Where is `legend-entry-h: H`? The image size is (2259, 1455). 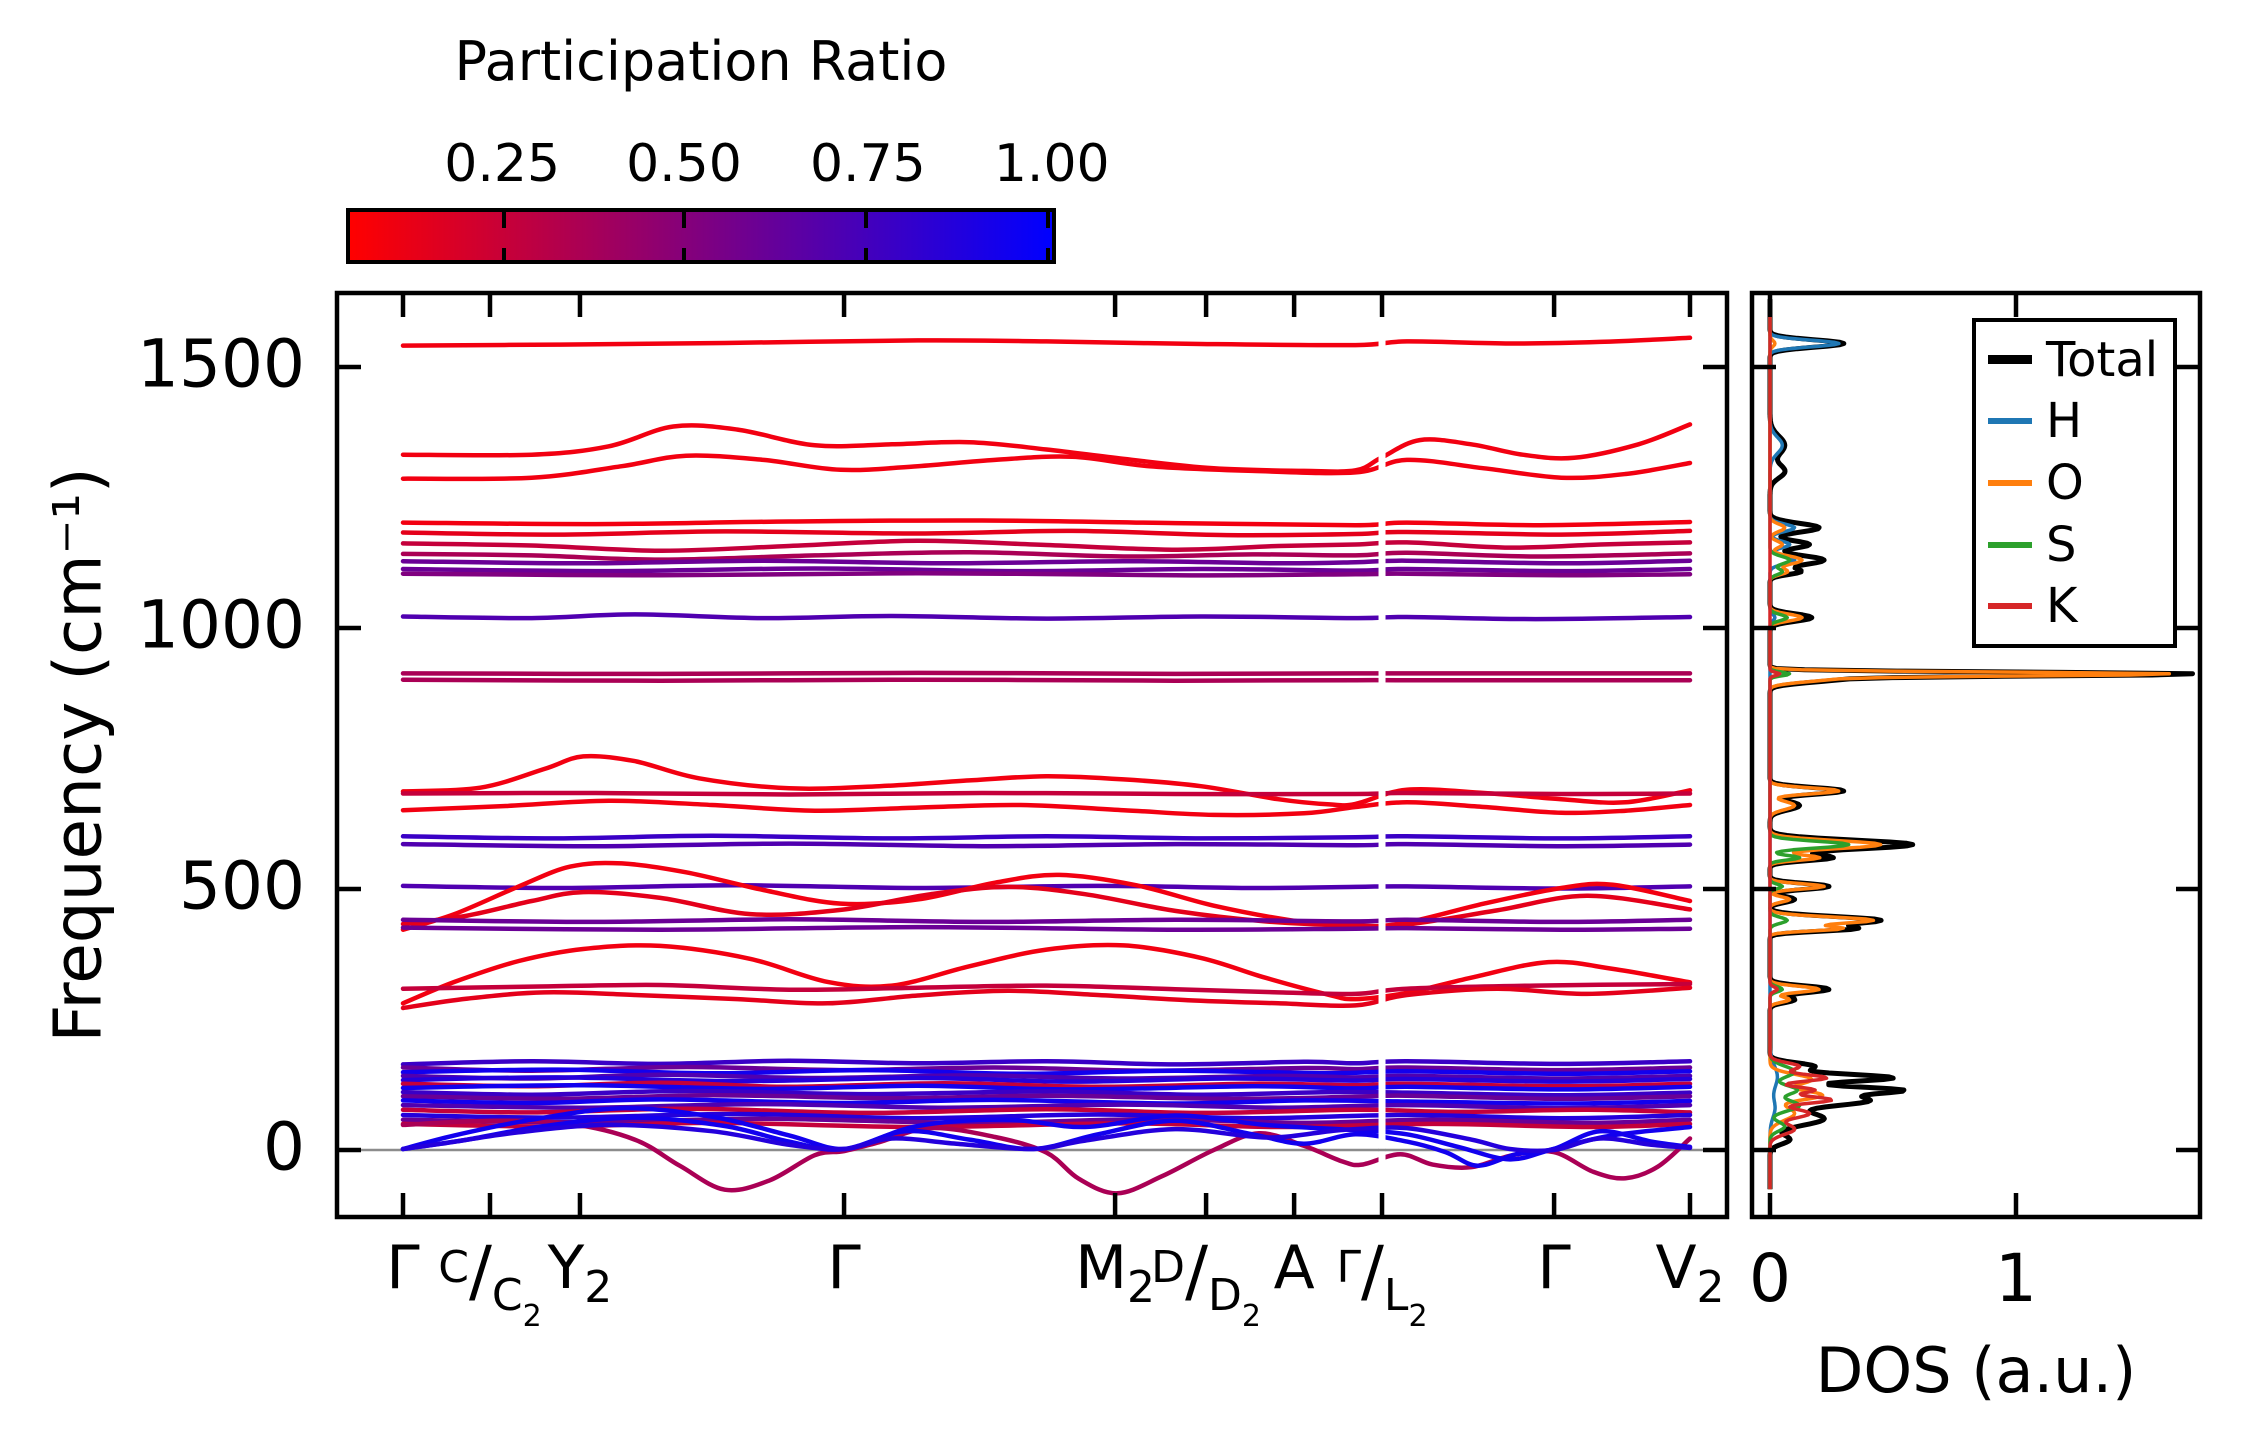
legend-entry-h: H is located at coordinates (2074, 421).